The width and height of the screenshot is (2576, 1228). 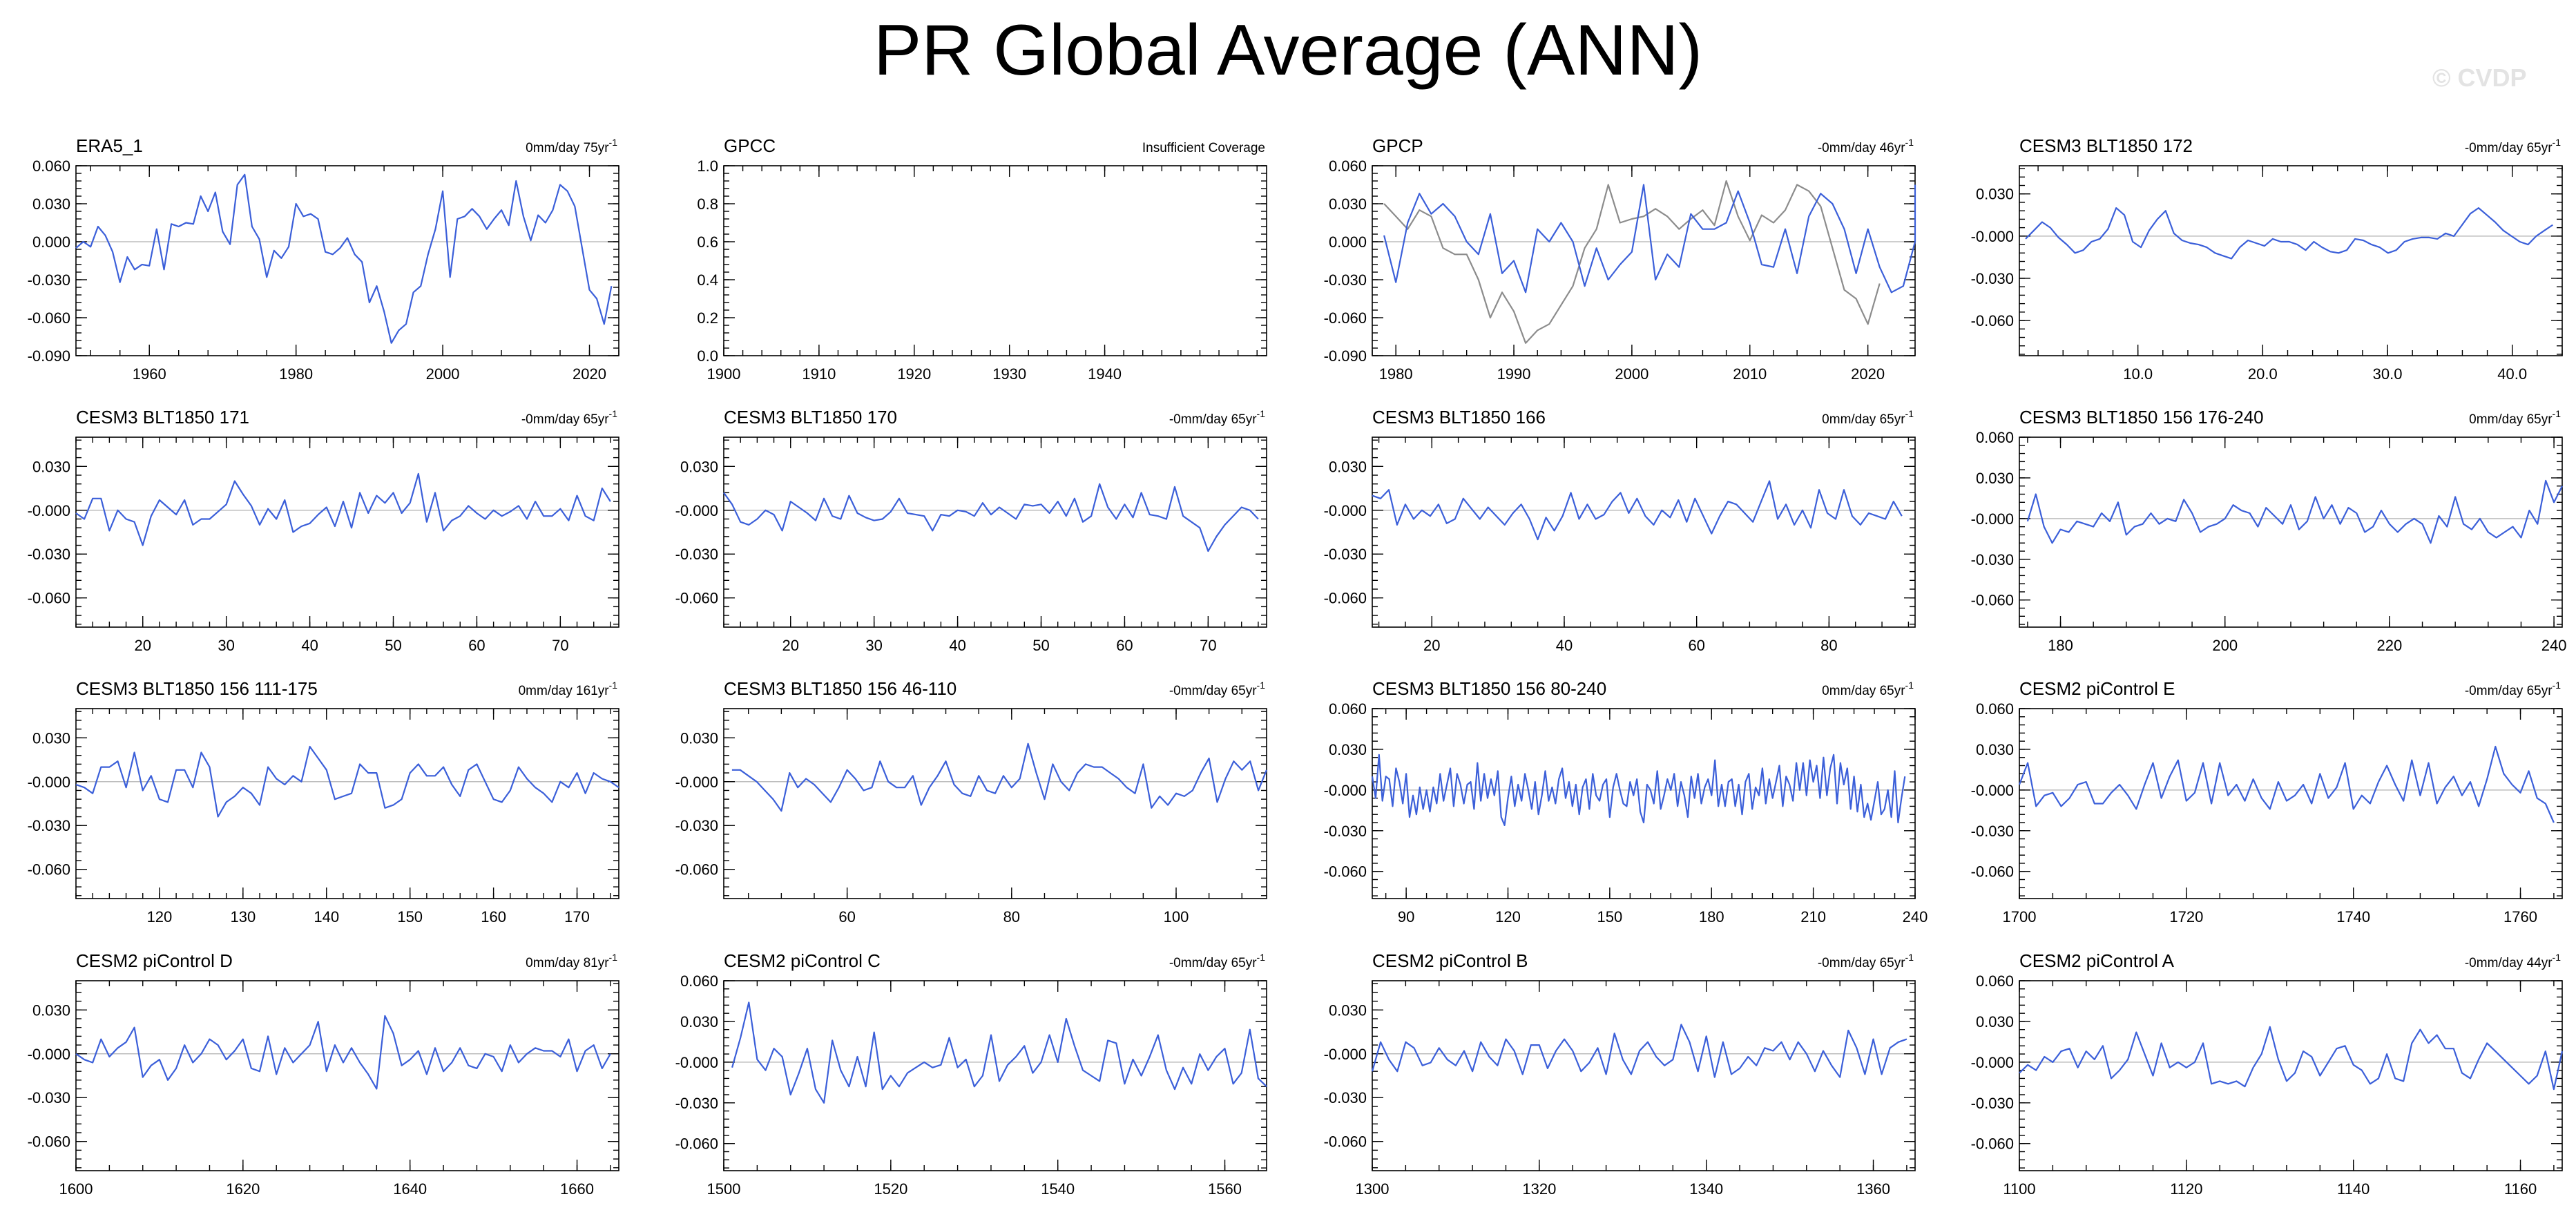 What do you see at coordinates (1873, 1189) in the screenshot?
I see `x-tick-label: 1360` at bounding box center [1873, 1189].